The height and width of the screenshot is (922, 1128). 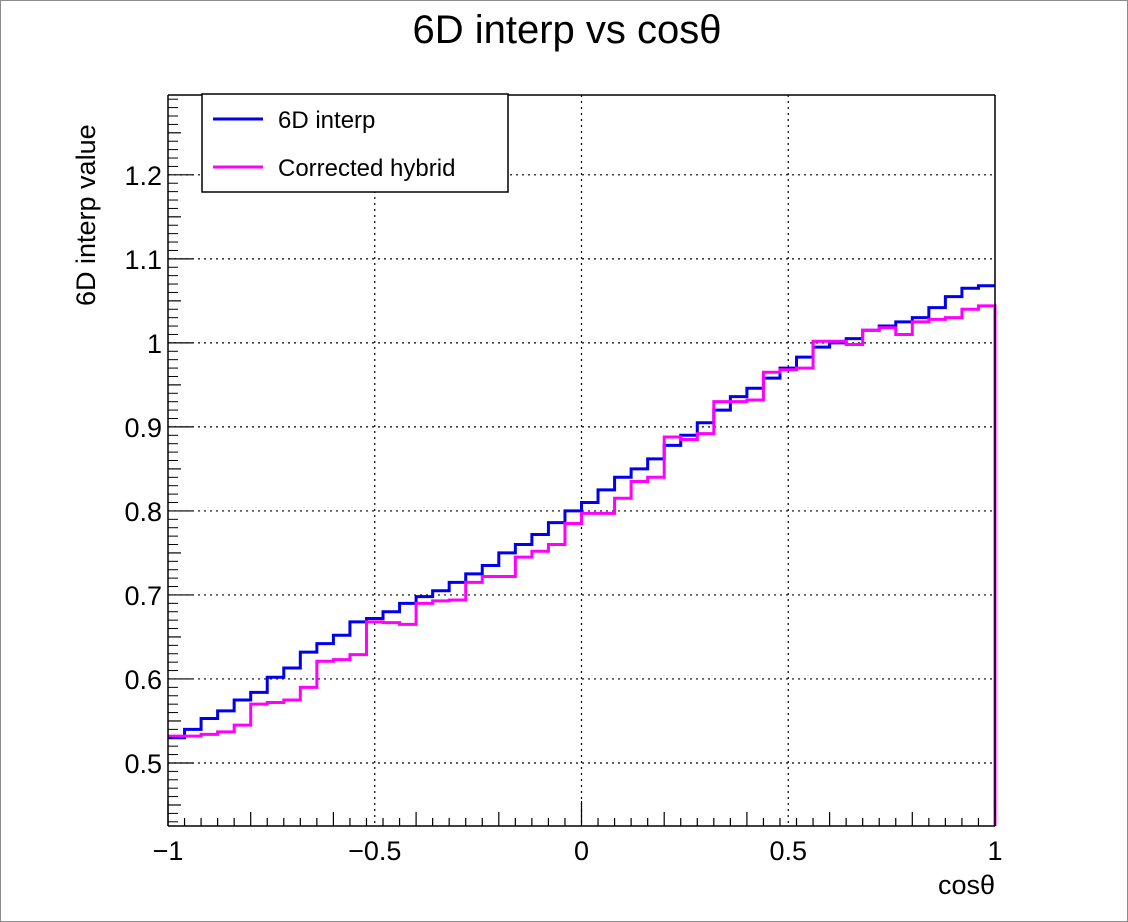 What do you see at coordinates (366, 168) in the screenshot?
I see `legend-label-corrected-hybrid: Corrected hybrid` at bounding box center [366, 168].